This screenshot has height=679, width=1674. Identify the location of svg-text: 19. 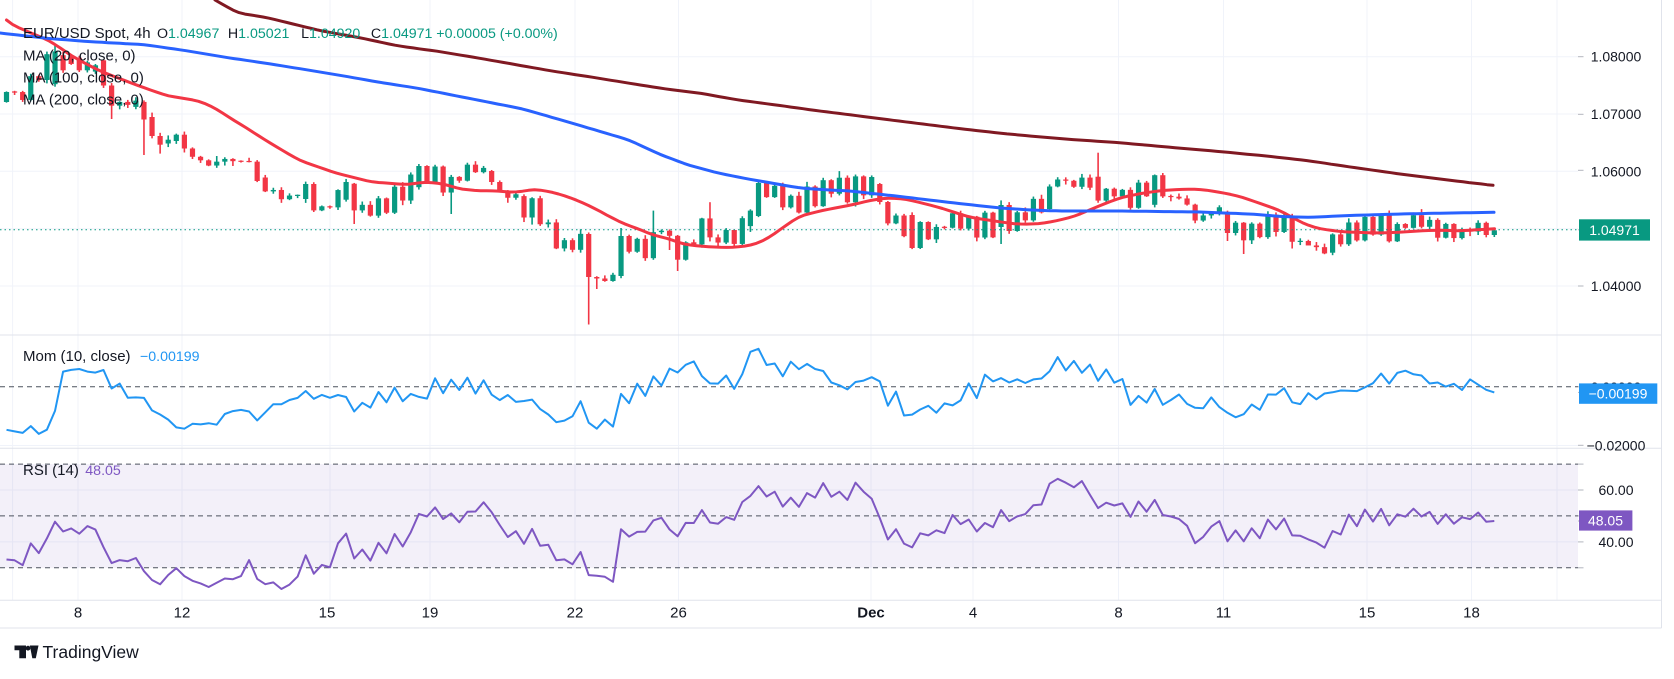
(430, 613).